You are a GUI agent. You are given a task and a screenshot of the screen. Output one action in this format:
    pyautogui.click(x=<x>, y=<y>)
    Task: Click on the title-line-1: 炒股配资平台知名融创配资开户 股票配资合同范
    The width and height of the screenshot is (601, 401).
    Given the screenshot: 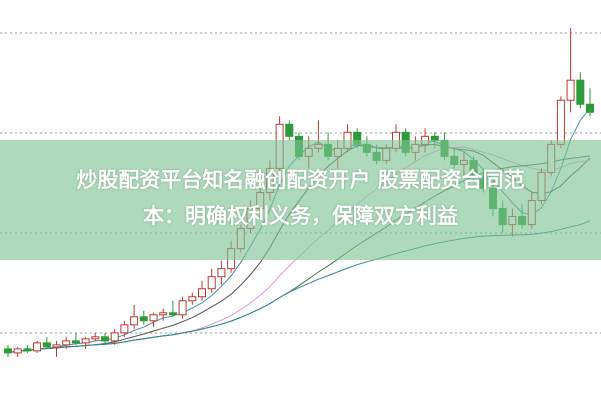 What is the action you would take?
    pyautogui.click(x=300, y=180)
    